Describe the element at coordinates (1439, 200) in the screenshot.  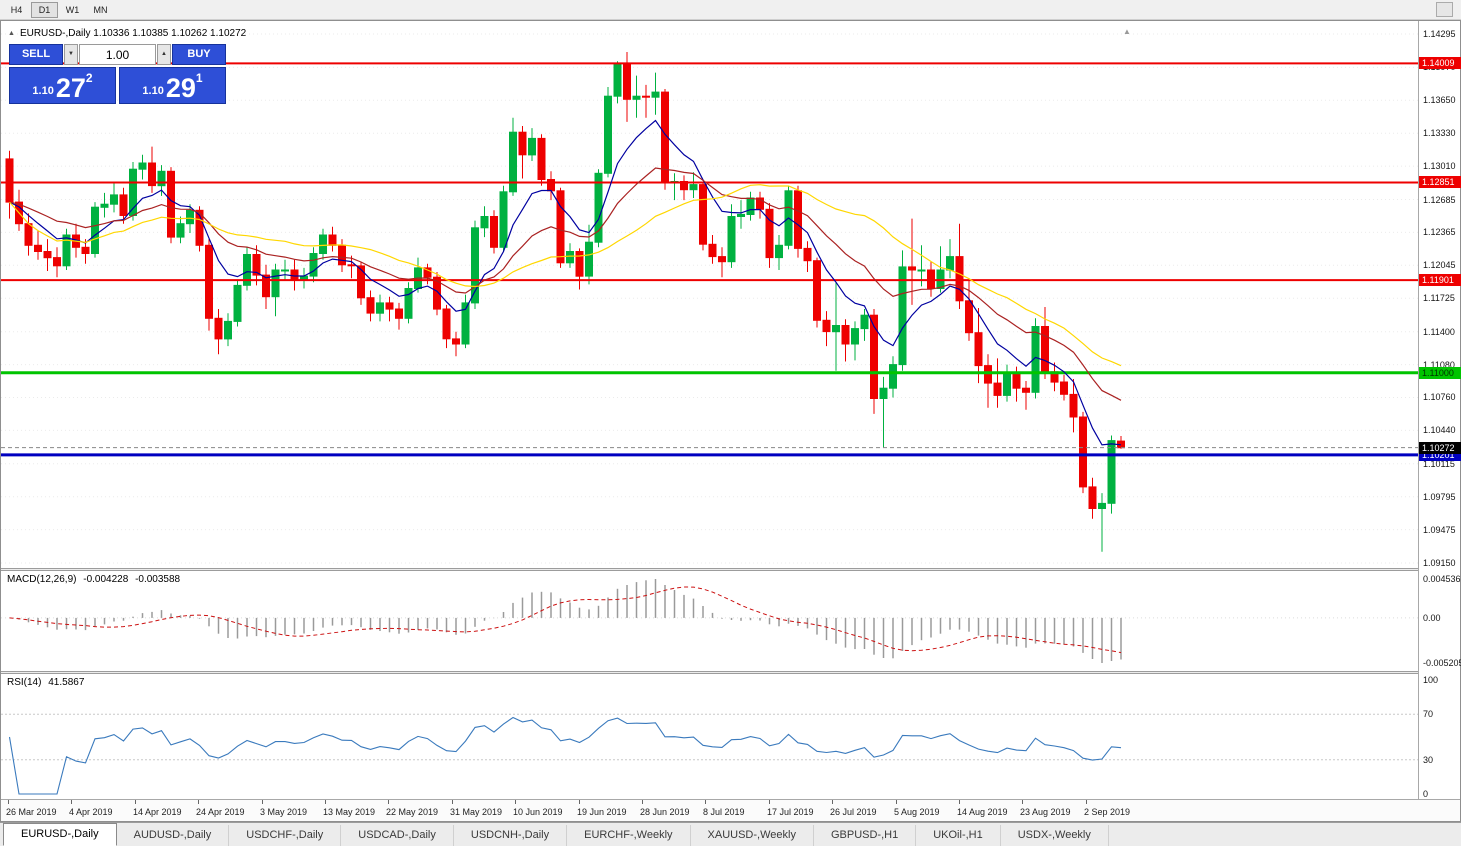
I see `price-tick-label: 1.12685` at that location.